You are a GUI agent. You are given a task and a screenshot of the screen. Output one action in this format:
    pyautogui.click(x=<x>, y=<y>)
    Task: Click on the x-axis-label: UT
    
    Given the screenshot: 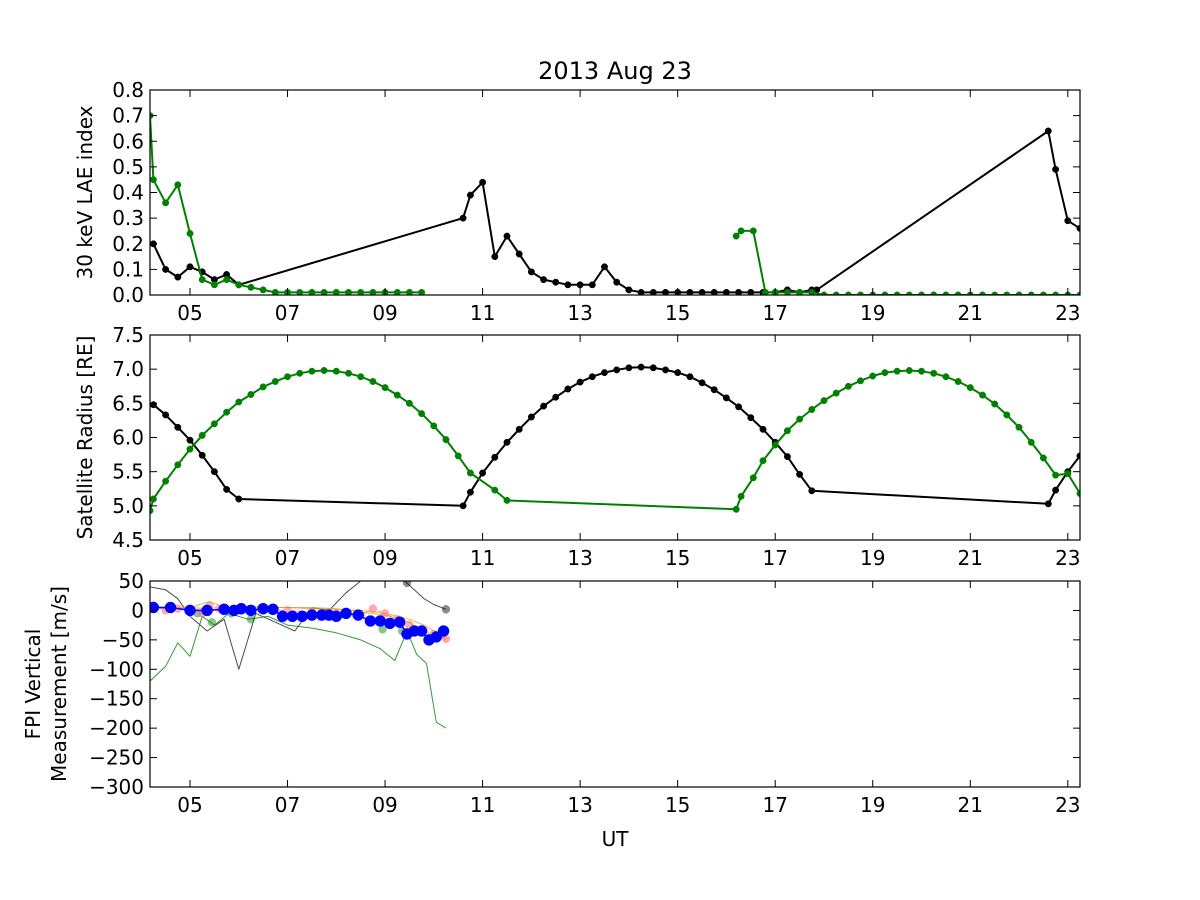 What is the action you would take?
    pyautogui.click(x=616, y=839)
    